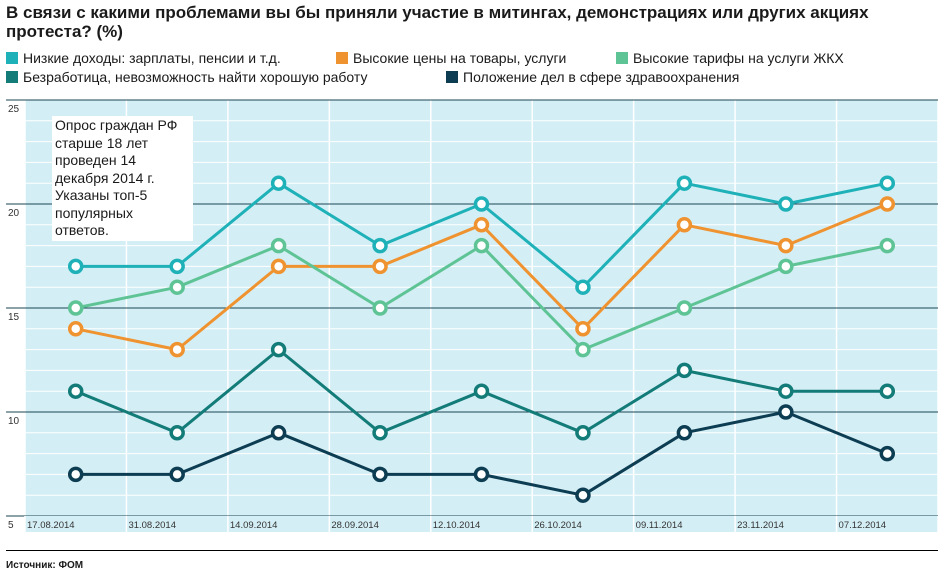 The width and height of the screenshot is (945, 577). I want to click on y-tick-label: 20, so click(14, 213).